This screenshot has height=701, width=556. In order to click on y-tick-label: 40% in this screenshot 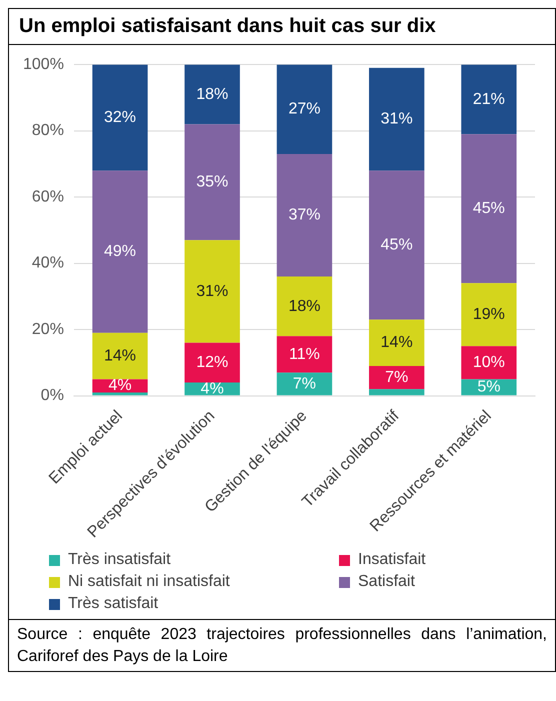, I will do `click(48, 263)`.